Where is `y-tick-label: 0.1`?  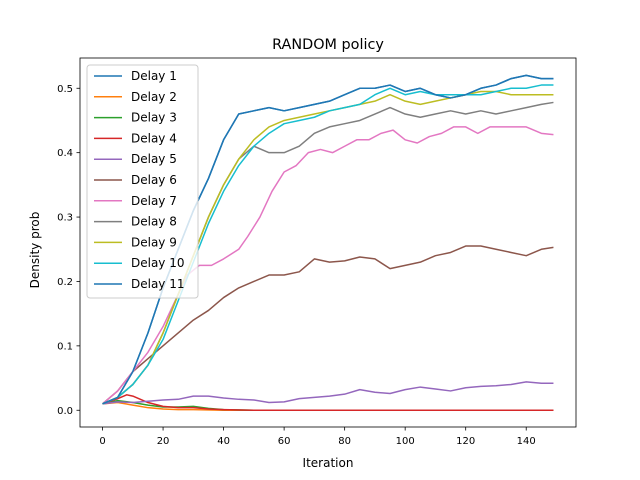
y-tick-label: 0.1 is located at coordinates (65, 346).